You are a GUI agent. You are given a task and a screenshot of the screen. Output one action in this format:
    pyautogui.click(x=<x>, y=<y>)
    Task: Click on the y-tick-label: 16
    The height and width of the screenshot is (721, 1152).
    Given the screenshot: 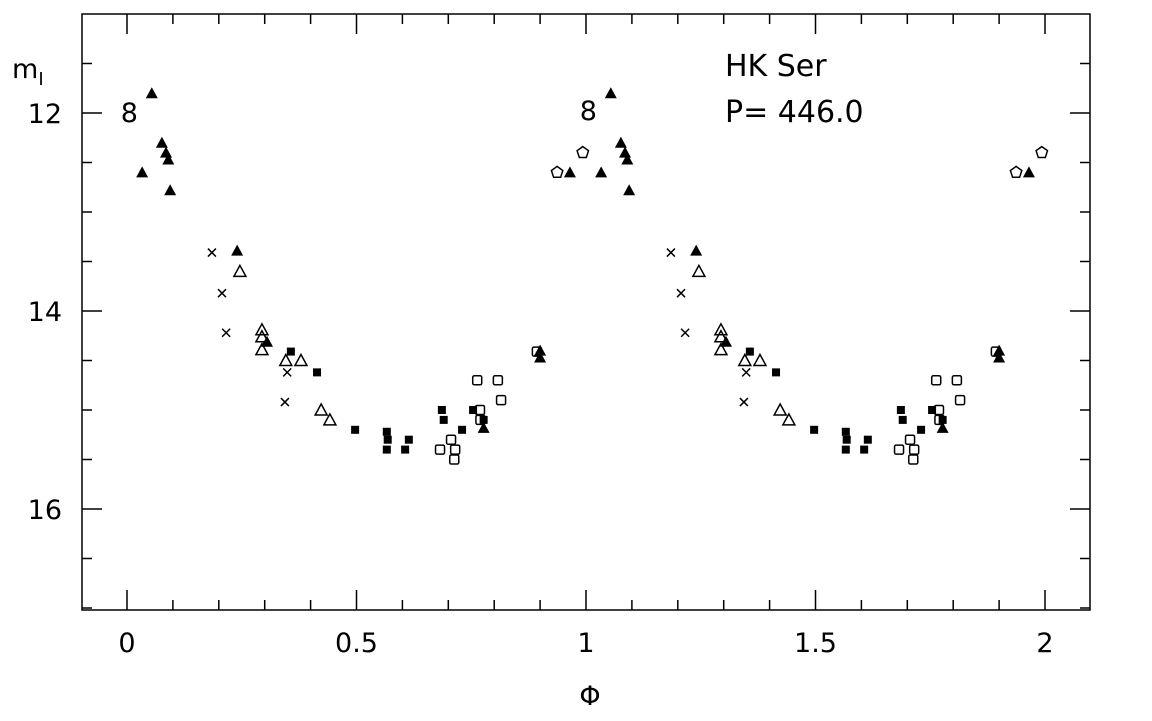 What is the action you would take?
    pyautogui.click(x=45, y=510)
    